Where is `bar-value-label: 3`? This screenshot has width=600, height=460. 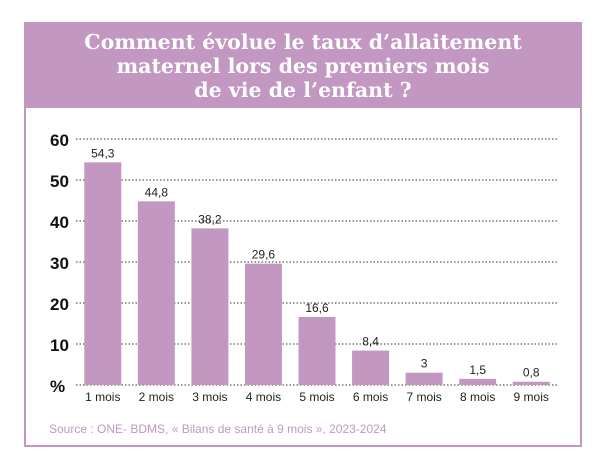 bar-value-label: 3 is located at coordinates (424, 364).